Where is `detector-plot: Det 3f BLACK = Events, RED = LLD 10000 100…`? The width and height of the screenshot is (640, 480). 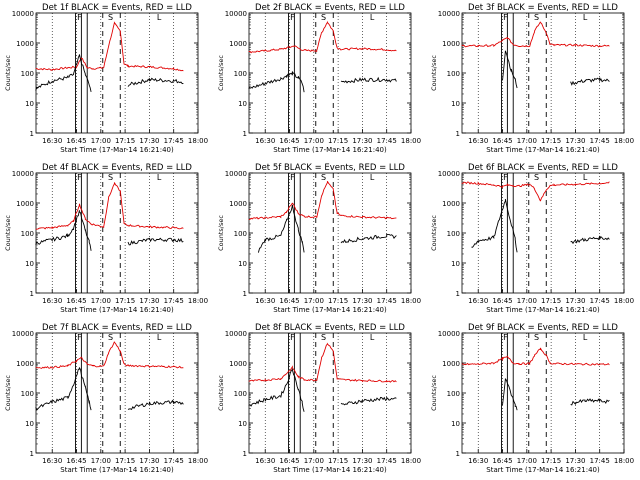
detector-plot: Det 3f BLACK = Events, RED = LLD 10000 100… is located at coordinates (532, 80).